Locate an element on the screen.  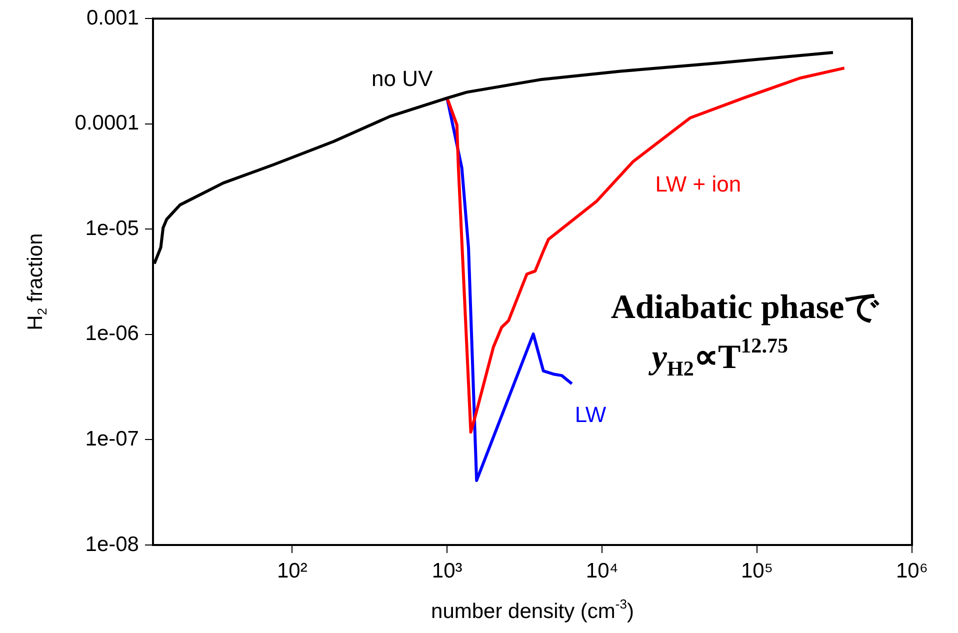
y-tick-label: 0.001 is located at coordinates (112, 18).